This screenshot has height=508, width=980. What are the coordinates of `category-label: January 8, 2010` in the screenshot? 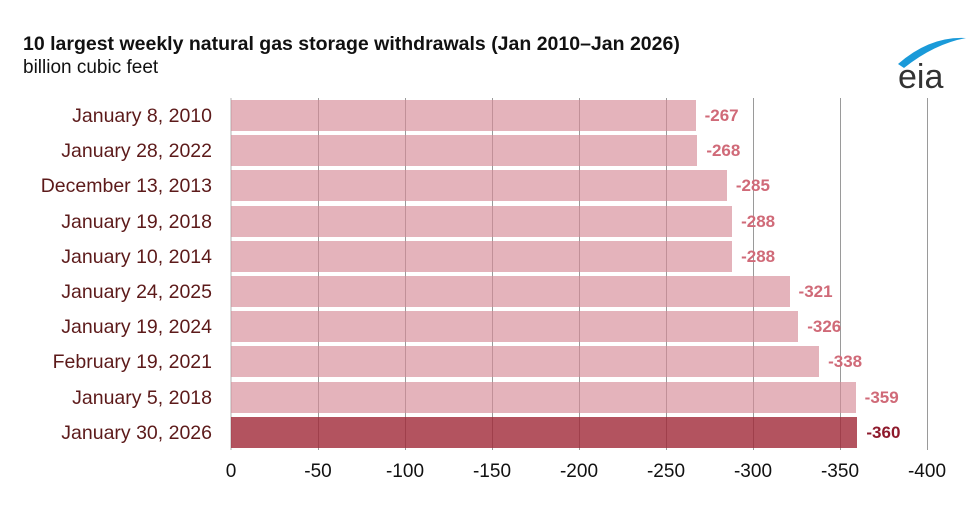 It's located at (142, 116).